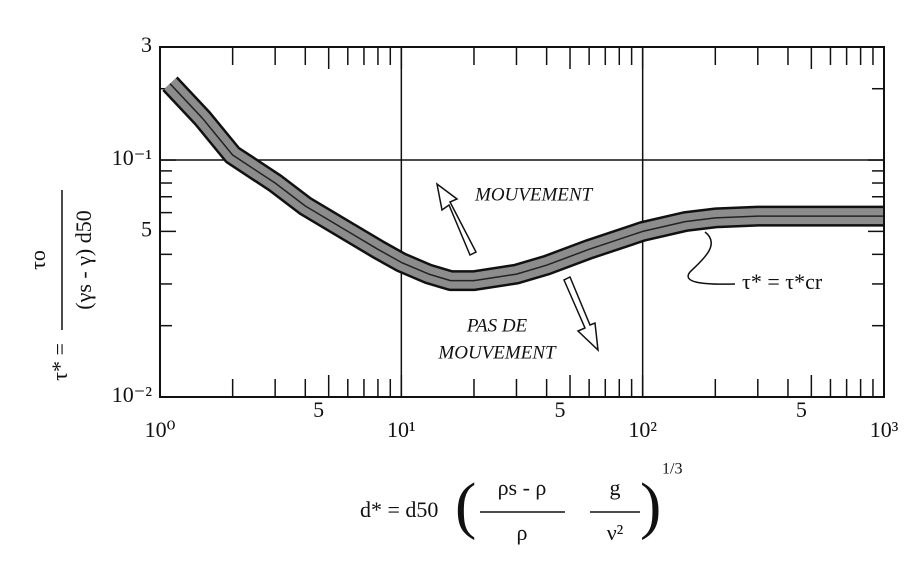  I want to click on x-tick-label: 10⁰, so click(160, 429).